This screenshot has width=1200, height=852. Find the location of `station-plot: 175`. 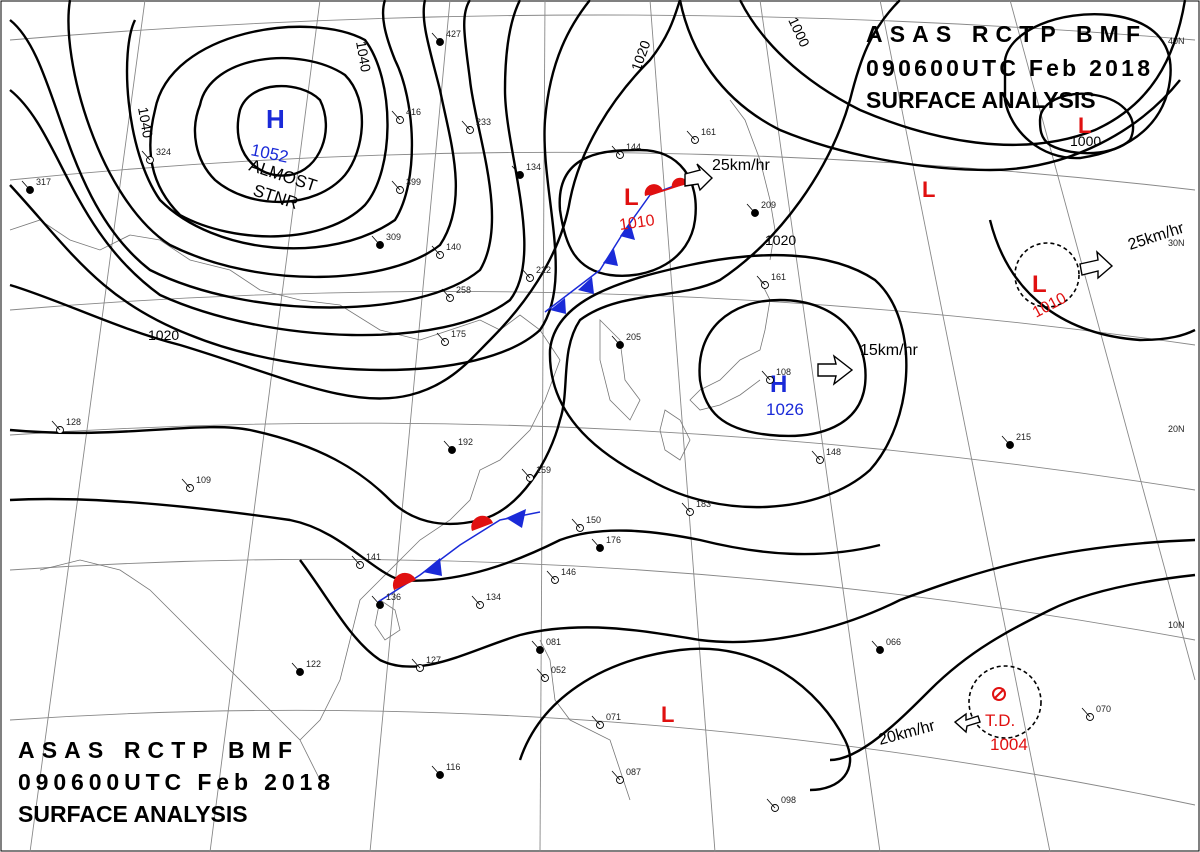

station-plot: 175 is located at coordinates (451, 337).